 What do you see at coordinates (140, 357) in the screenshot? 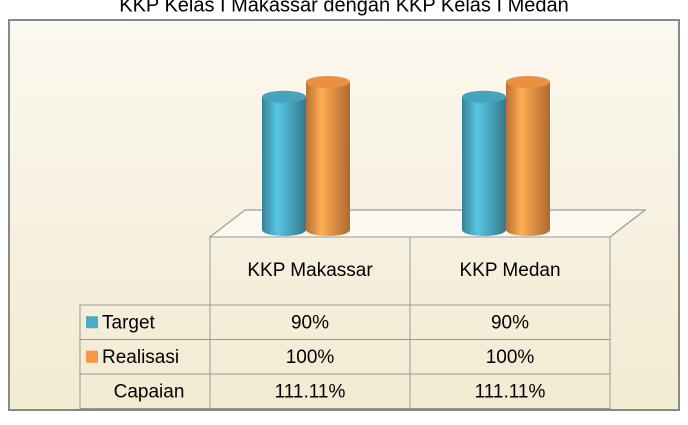
I see `legend-label: Realisasi` at bounding box center [140, 357].